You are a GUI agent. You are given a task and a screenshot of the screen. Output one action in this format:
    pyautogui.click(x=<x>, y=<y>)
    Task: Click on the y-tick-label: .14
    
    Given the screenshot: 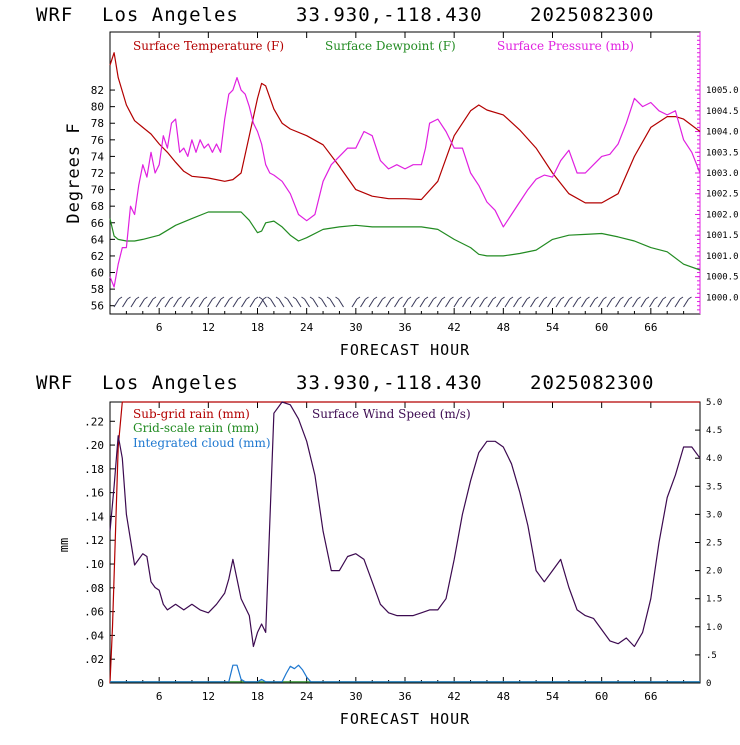 What is the action you would take?
    pyautogui.click(x=94, y=516)
    